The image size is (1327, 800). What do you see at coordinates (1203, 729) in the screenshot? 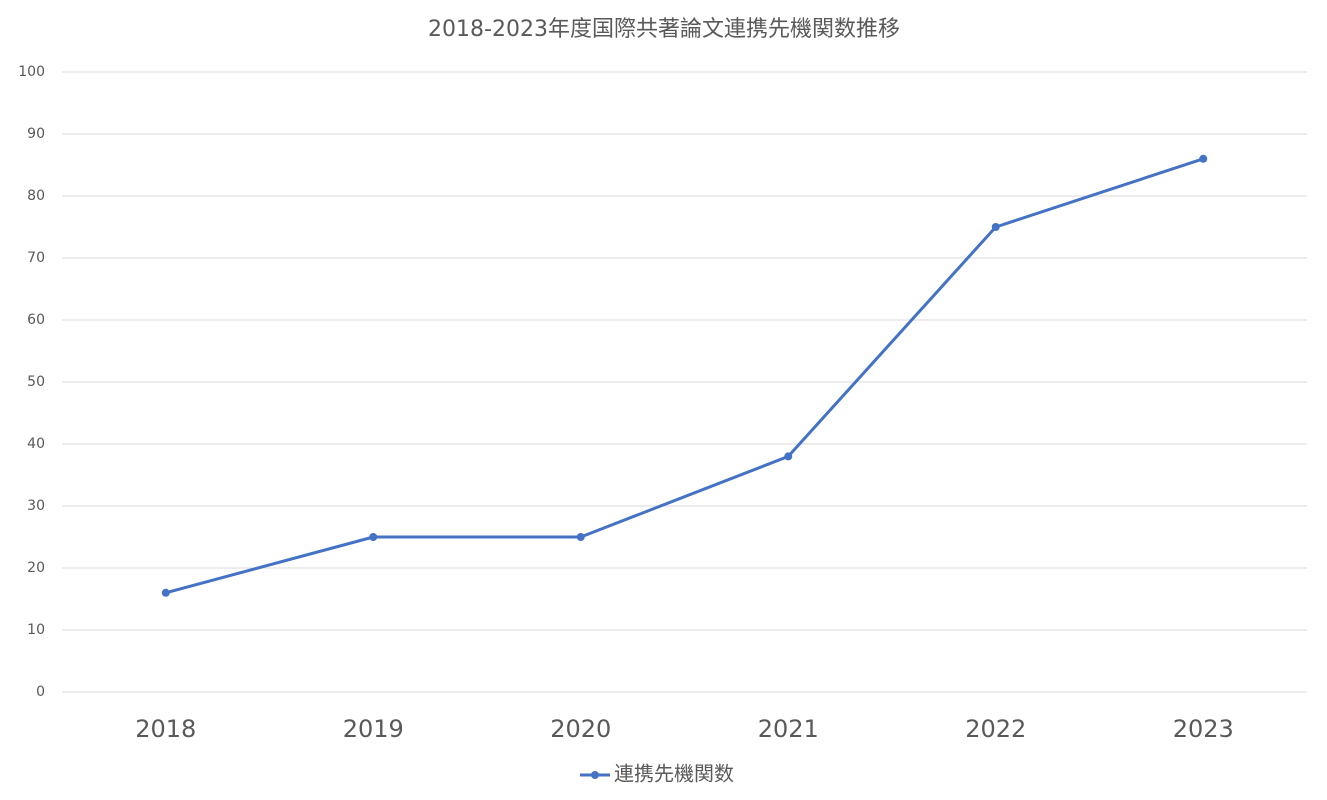
I see `x-tick-label: 2023` at bounding box center [1203, 729].